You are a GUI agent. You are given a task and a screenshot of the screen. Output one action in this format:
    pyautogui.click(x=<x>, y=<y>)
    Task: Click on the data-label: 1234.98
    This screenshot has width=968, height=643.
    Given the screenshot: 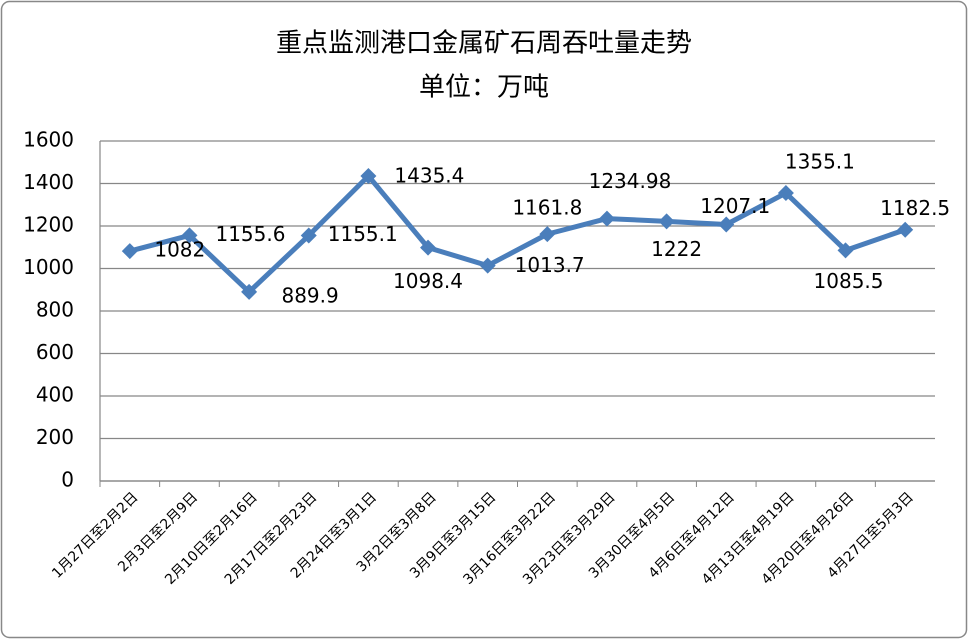 What is the action you would take?
    pyautogui.click(x=630, y=181)
    